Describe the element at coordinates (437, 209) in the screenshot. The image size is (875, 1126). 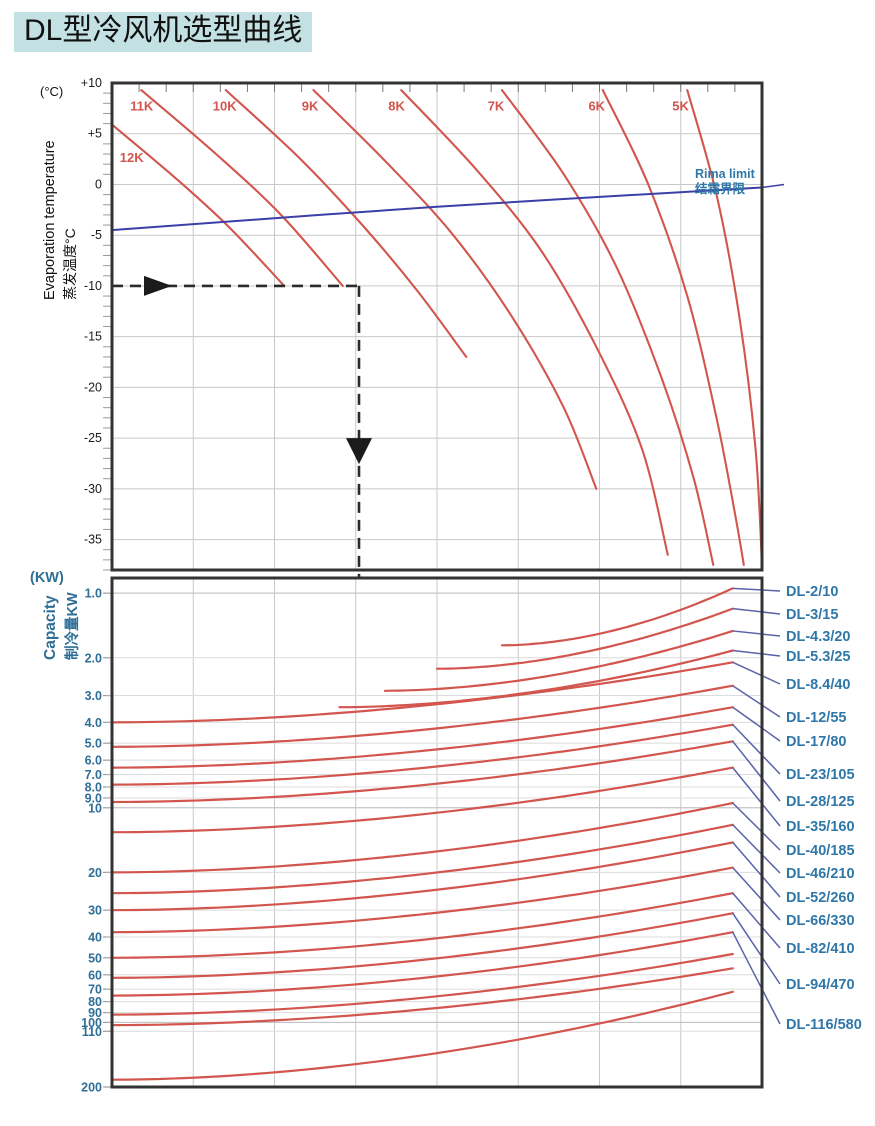
I see `frost-limit-line` at that location.